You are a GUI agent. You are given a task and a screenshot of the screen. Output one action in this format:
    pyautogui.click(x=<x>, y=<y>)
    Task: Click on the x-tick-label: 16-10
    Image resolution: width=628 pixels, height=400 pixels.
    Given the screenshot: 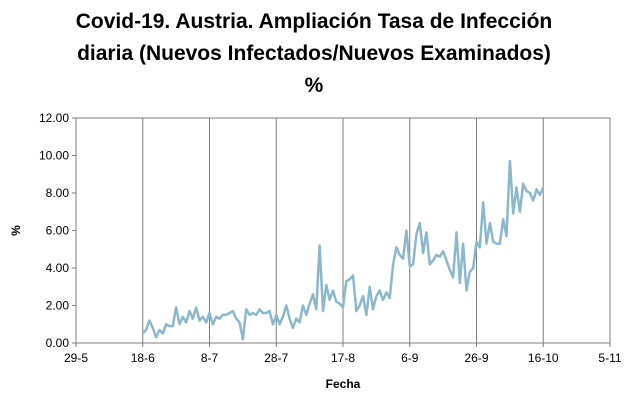 What is the action you would take?
    pyautogui.click(x=543, y=358)
    